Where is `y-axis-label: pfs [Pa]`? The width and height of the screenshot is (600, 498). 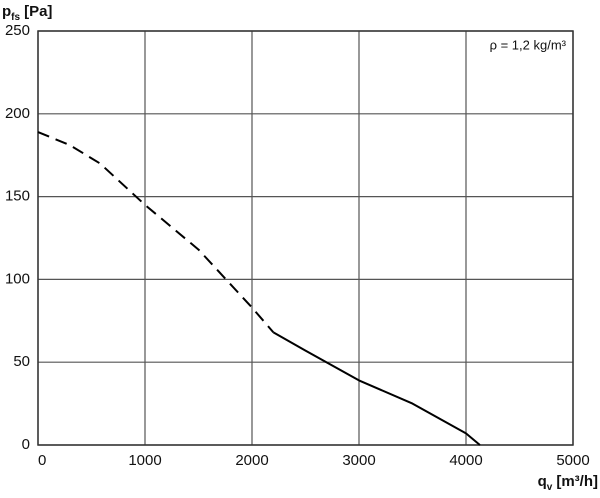
y-axis-label: pfs [Pa] is located at coordinates (27, 13).